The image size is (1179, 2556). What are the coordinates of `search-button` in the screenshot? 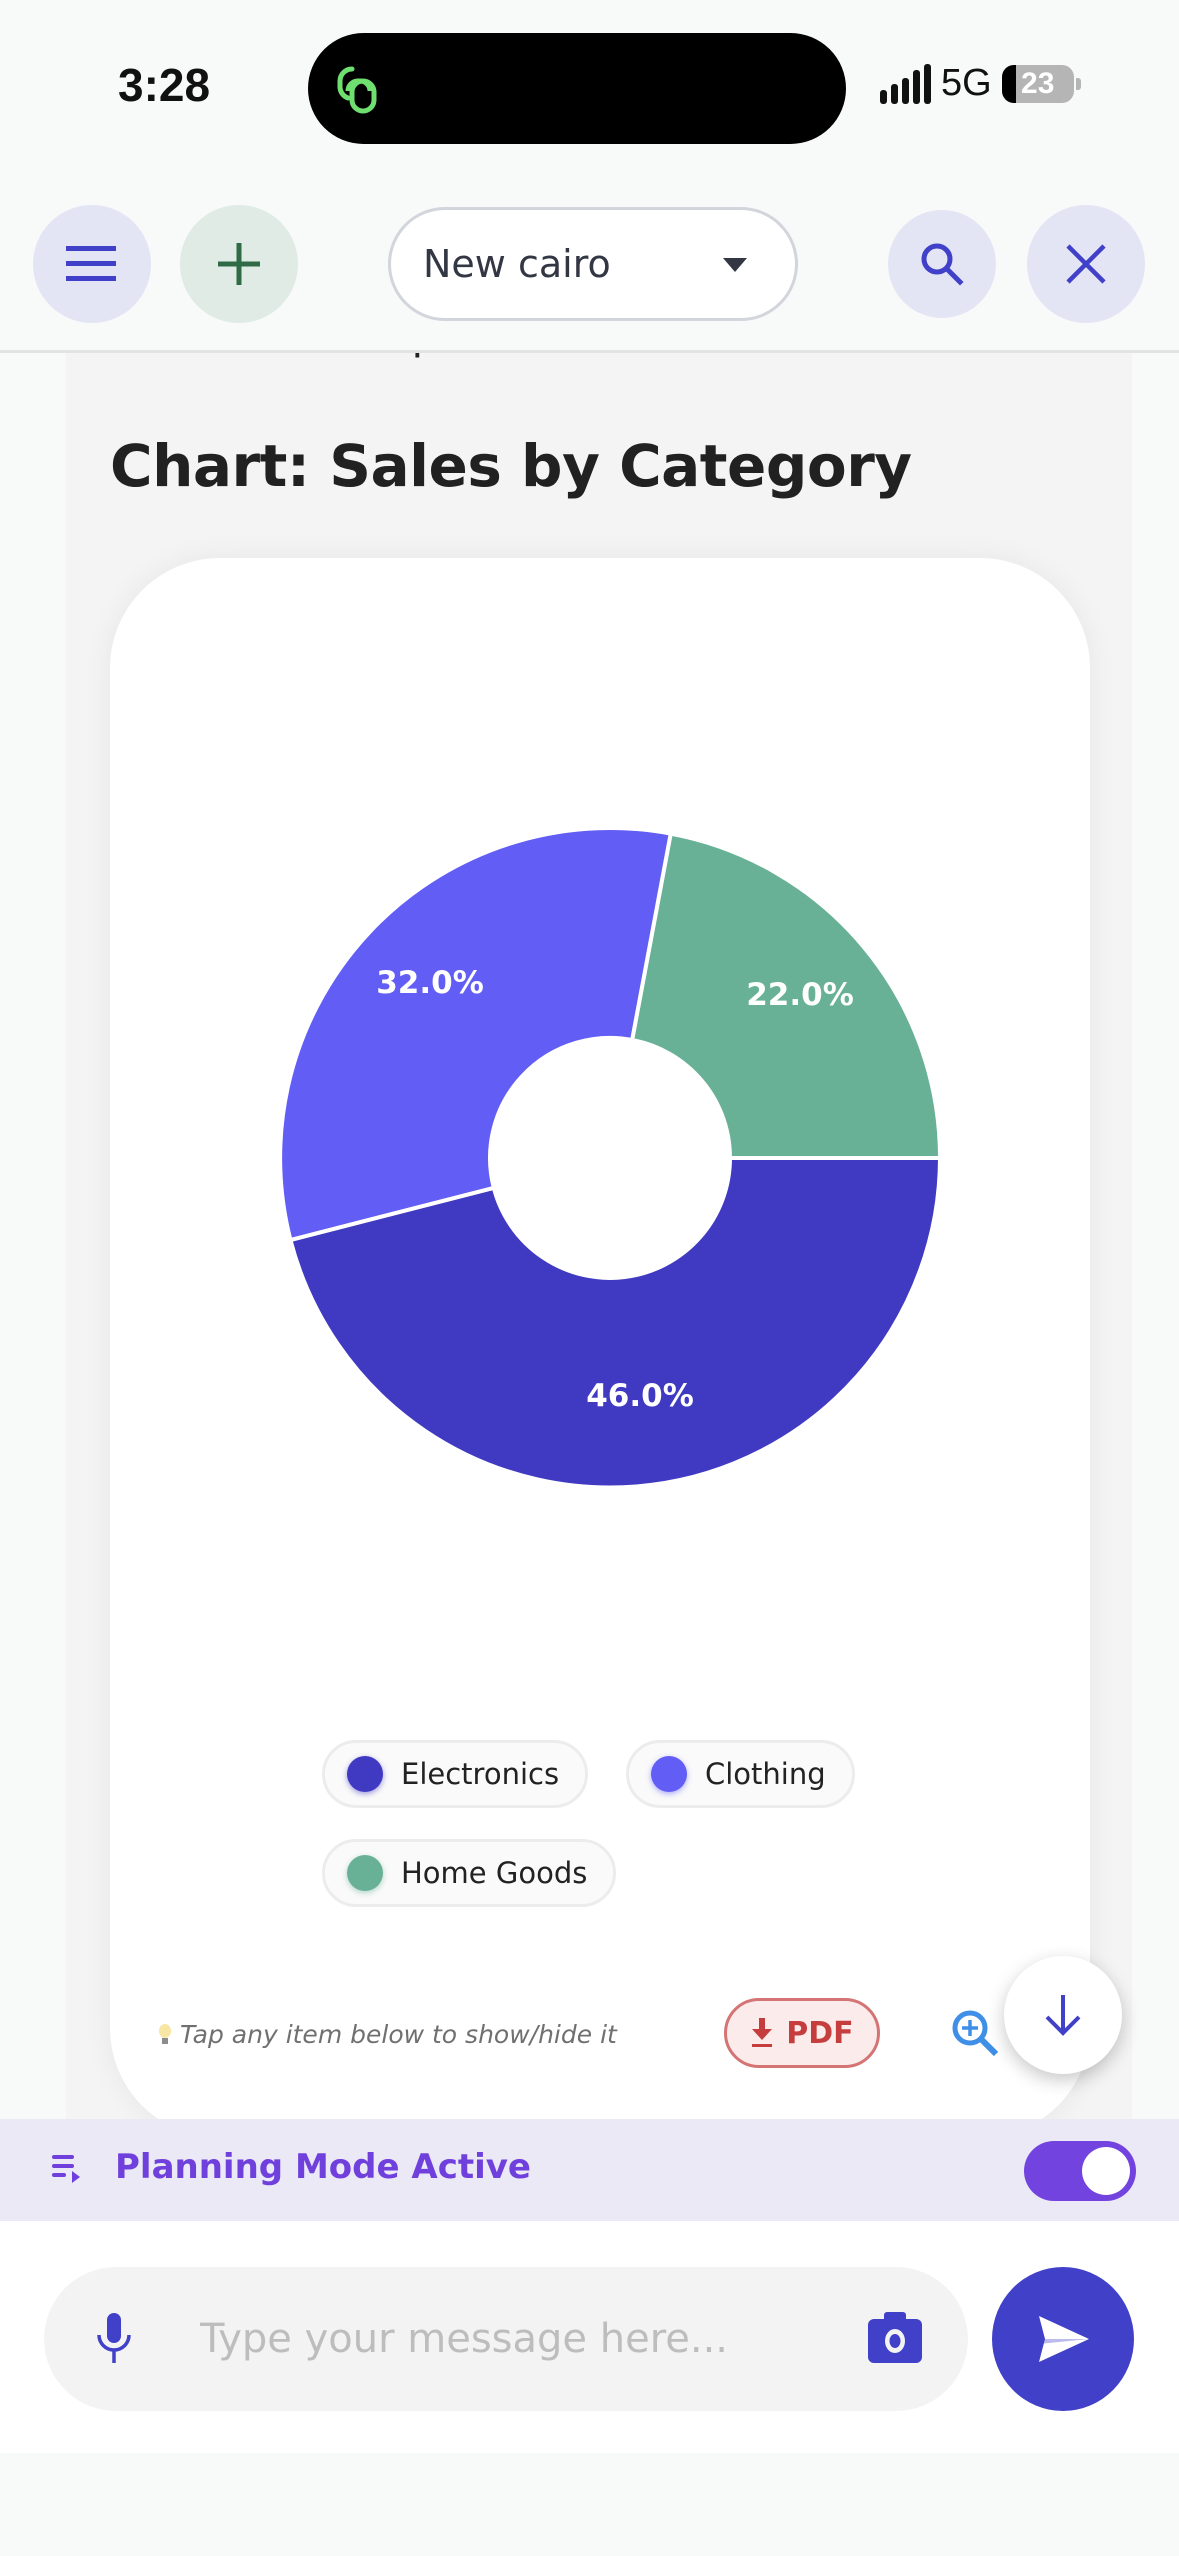 It's located at (942, 264).